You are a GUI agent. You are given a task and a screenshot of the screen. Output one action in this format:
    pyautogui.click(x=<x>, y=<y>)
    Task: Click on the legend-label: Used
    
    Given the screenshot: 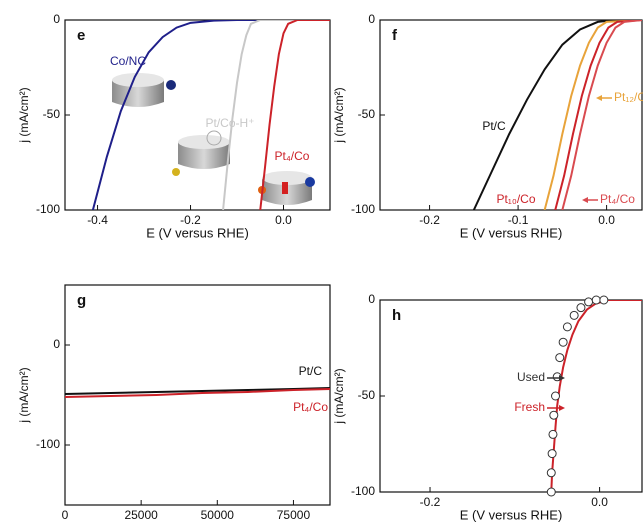 What is the action you would take?
    pyautogui.click(x=531, y=377)
    